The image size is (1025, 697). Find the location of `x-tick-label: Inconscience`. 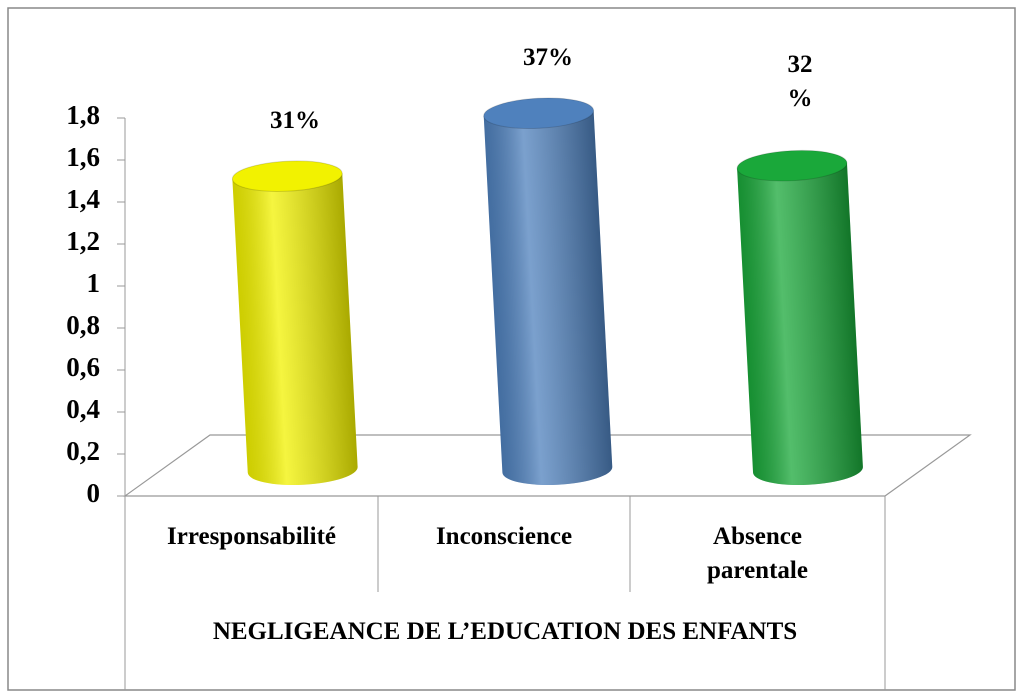

x-tick-label: Inconscience is located at coordinates (504, 536).